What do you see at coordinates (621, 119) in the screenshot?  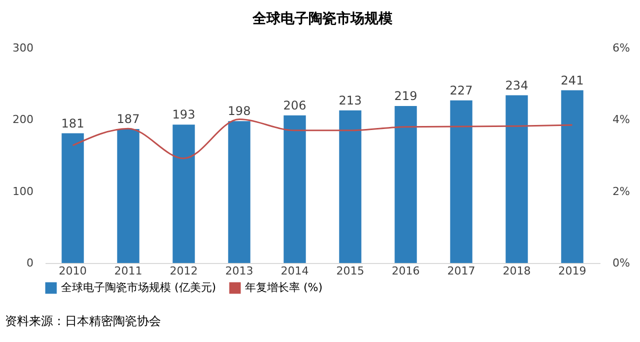 I see `y2-tick-label: 4%` at bounding box center [621, 119].